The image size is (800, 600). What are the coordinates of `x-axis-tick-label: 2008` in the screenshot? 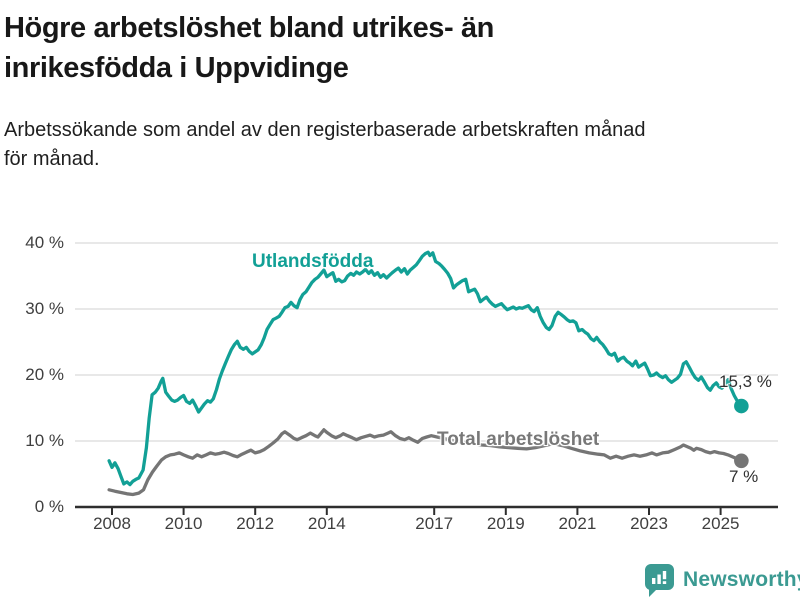 It's located at (112, 523).